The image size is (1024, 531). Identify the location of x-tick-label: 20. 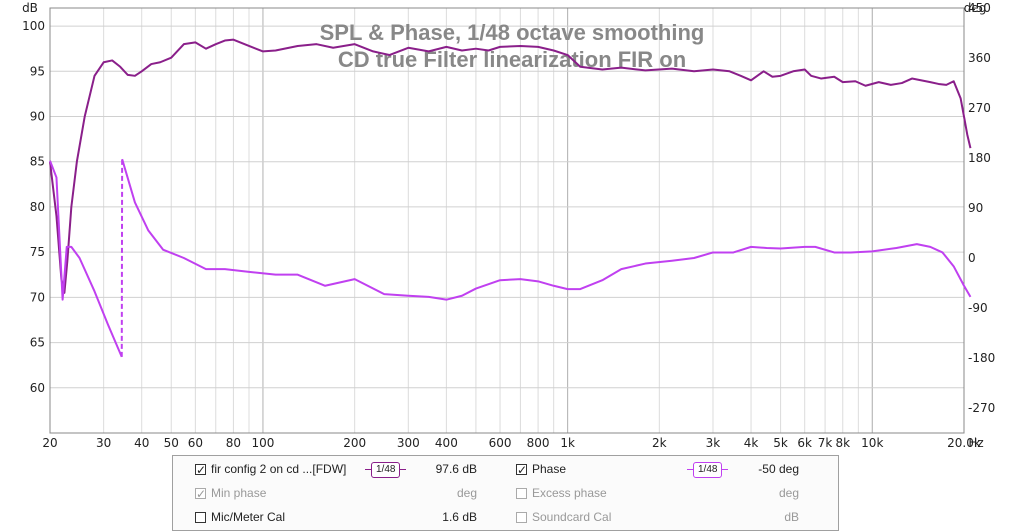
(49, 443).